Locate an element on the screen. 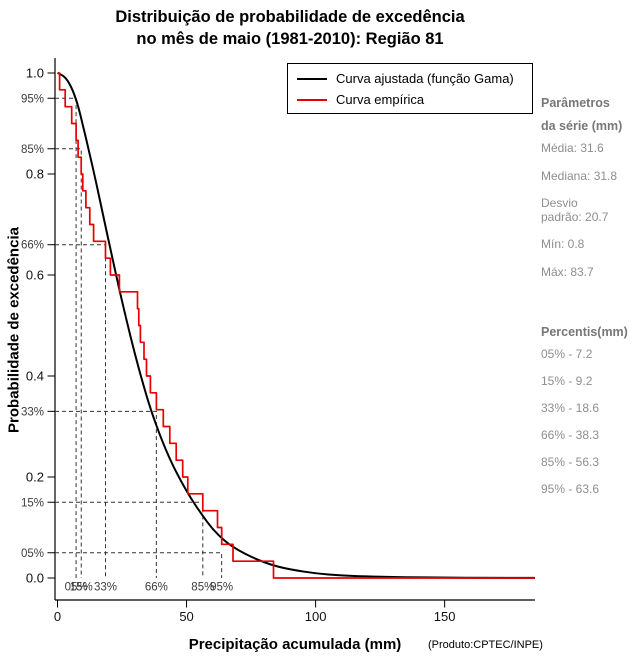  percentile-item: 66% - 38.3 is located at coordinates (570, 435).